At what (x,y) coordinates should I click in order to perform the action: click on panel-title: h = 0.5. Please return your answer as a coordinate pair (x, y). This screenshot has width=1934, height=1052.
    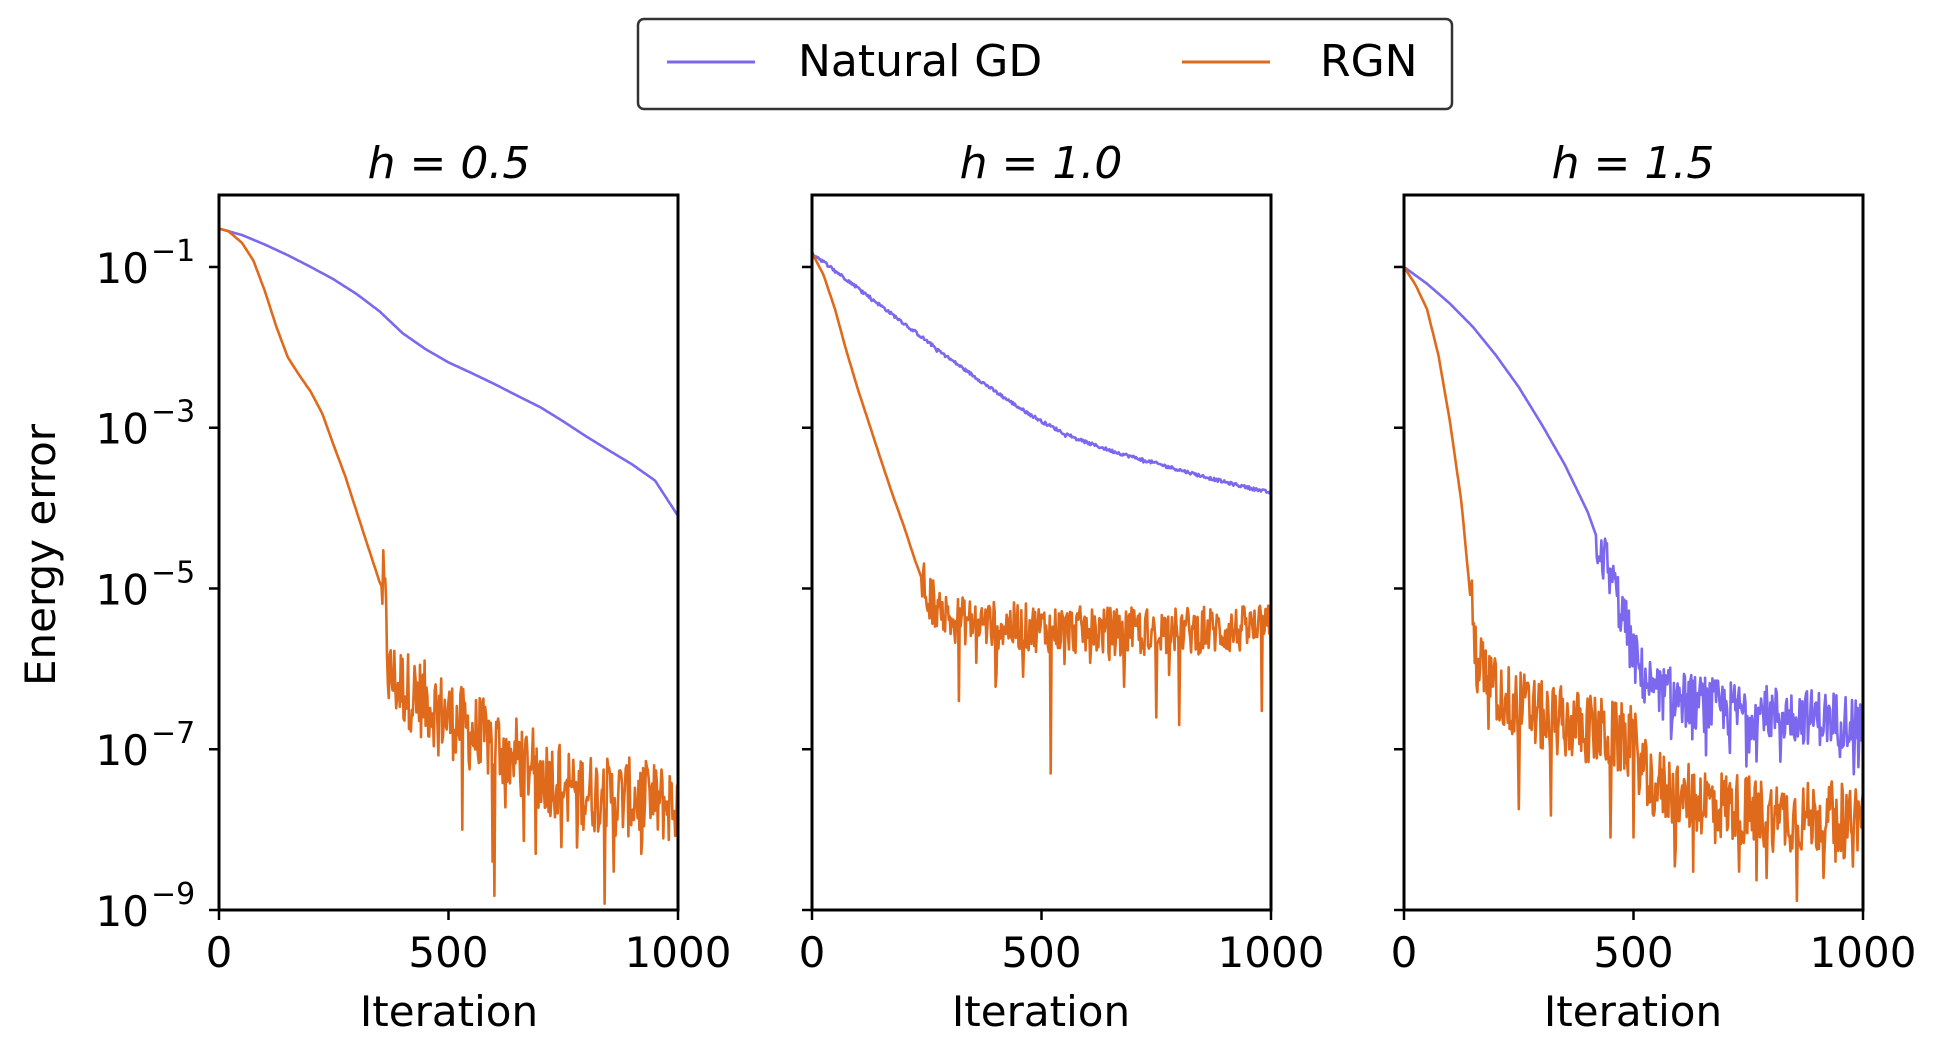
    Looking at the image, I should click on (449, 163).